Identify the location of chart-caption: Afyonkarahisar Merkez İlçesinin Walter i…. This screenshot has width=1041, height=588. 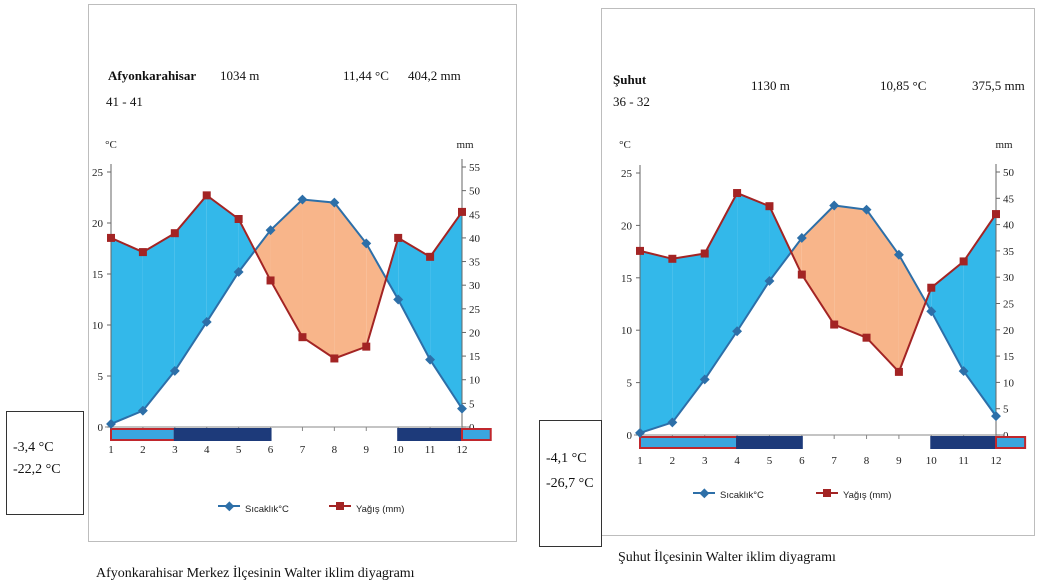
(255, 573).